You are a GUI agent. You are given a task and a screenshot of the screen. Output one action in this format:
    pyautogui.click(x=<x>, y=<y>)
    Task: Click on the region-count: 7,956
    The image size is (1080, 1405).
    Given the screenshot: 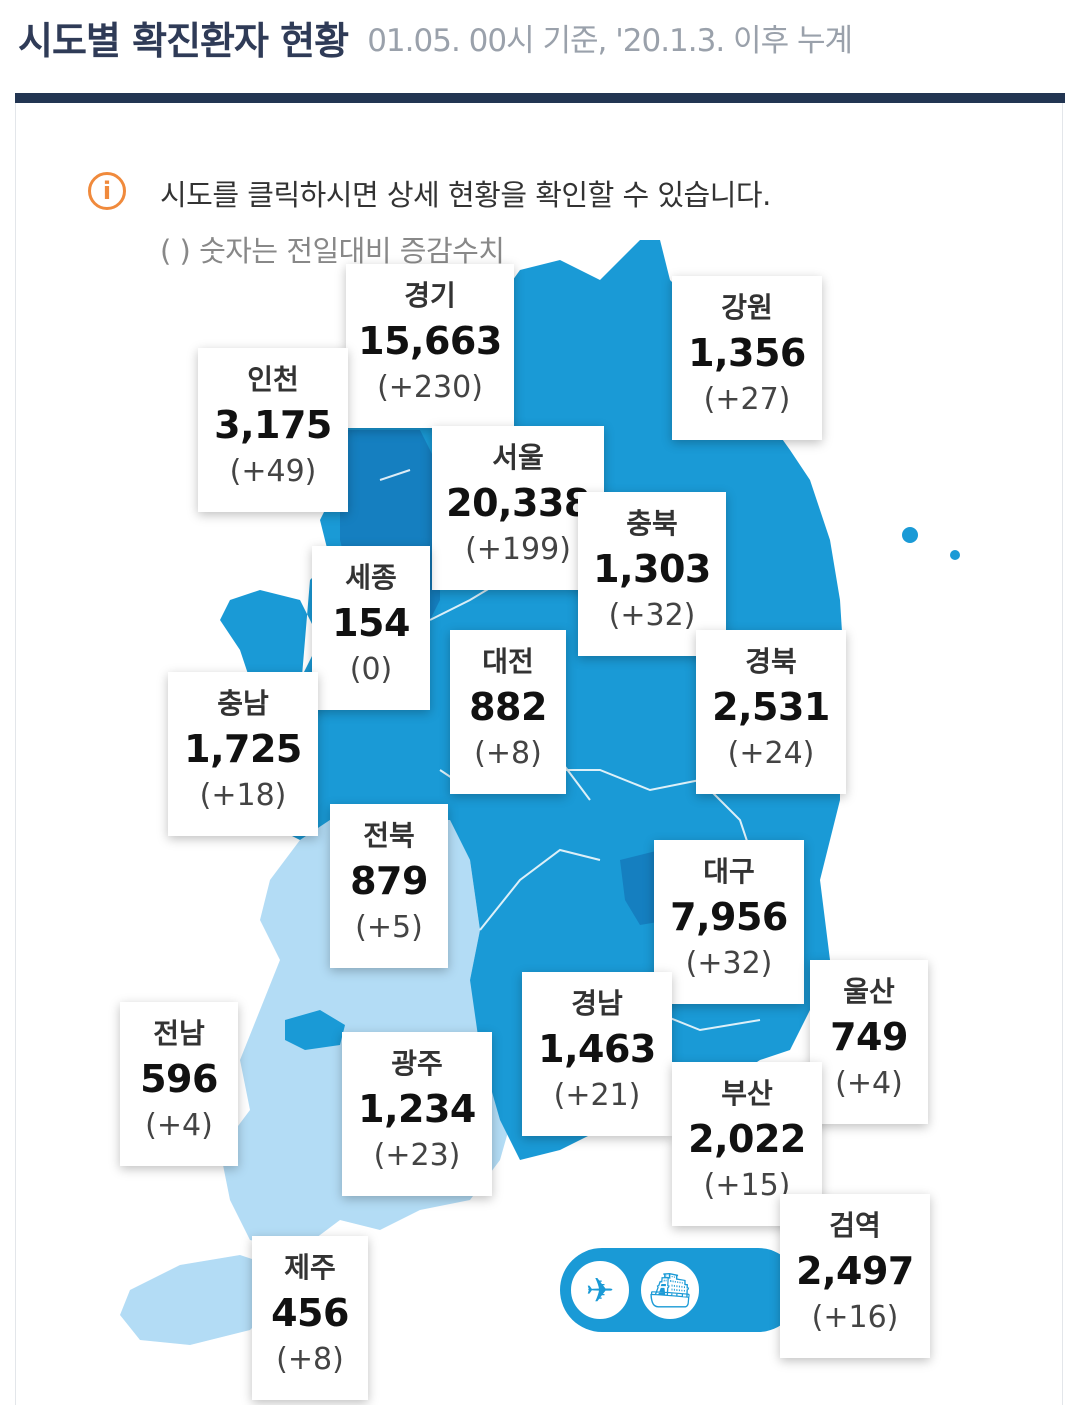 What is the action you would take?
    pyautogui.click(x=729, y=917)
    